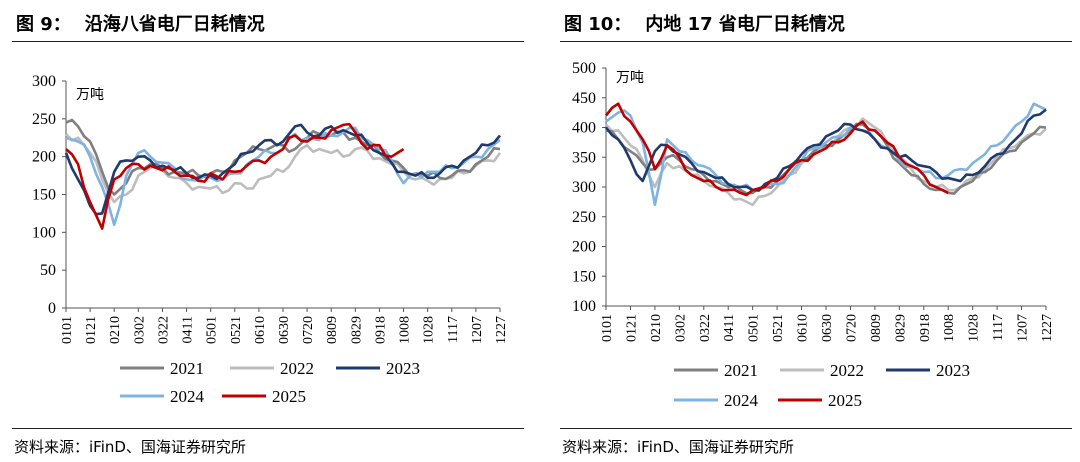 This screenshot has width=1080, height=462. What do you see at coordinates (48, 270) in the screenshot?
I see `y-tick-label: 50` at bounding box center [48, 270].